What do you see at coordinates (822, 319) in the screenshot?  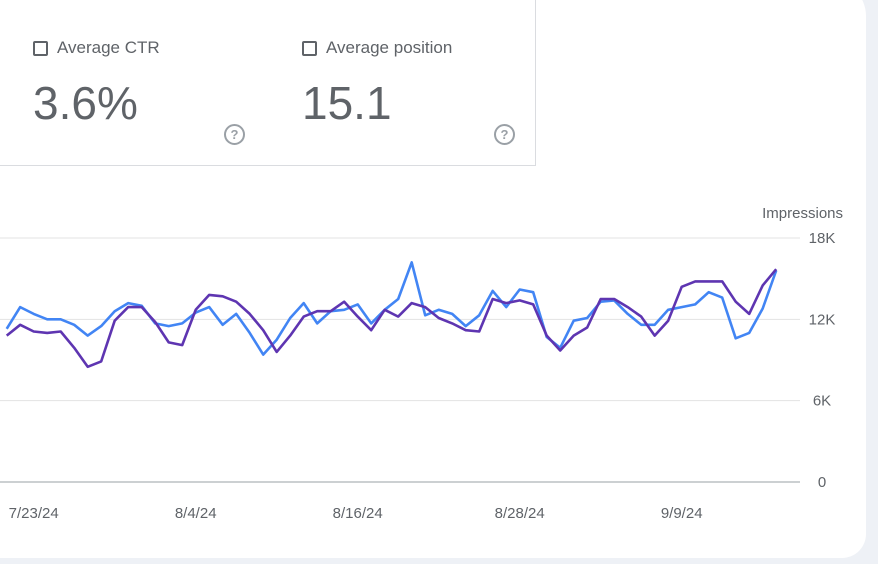 I see `y-tick-label: 12K` at bounding box center [822, 319].